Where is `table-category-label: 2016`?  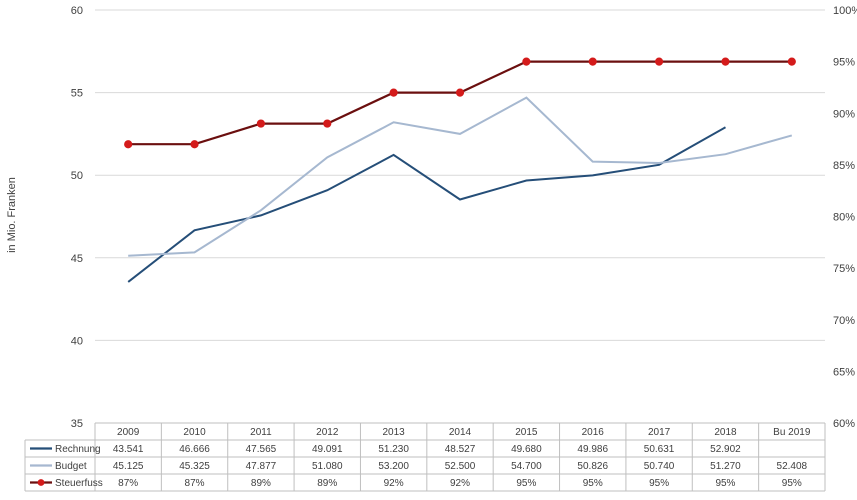 table-category-label: 2016 is located at coordinates (593, 432).